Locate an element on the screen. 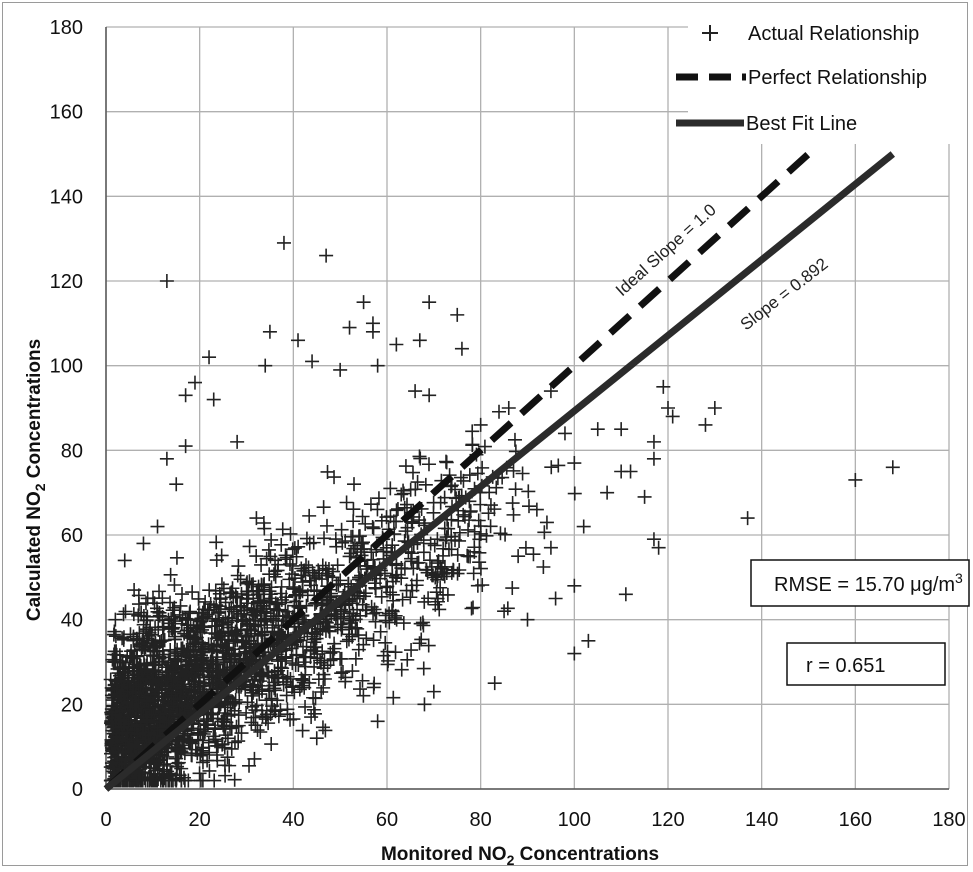 The image size is (973, 872). svg-text: RMSE = 15.70 μg/m3 is located at coordinates (868, 583).